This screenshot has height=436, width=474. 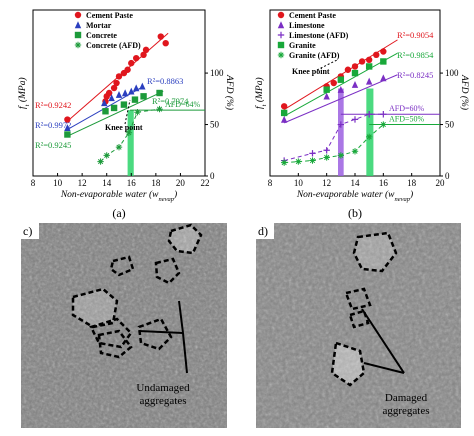 What do you see at coordinates (183, 104) in the screenshot?
I see `afd-label-0: AFD=64%` at bounding box center [183, 104].